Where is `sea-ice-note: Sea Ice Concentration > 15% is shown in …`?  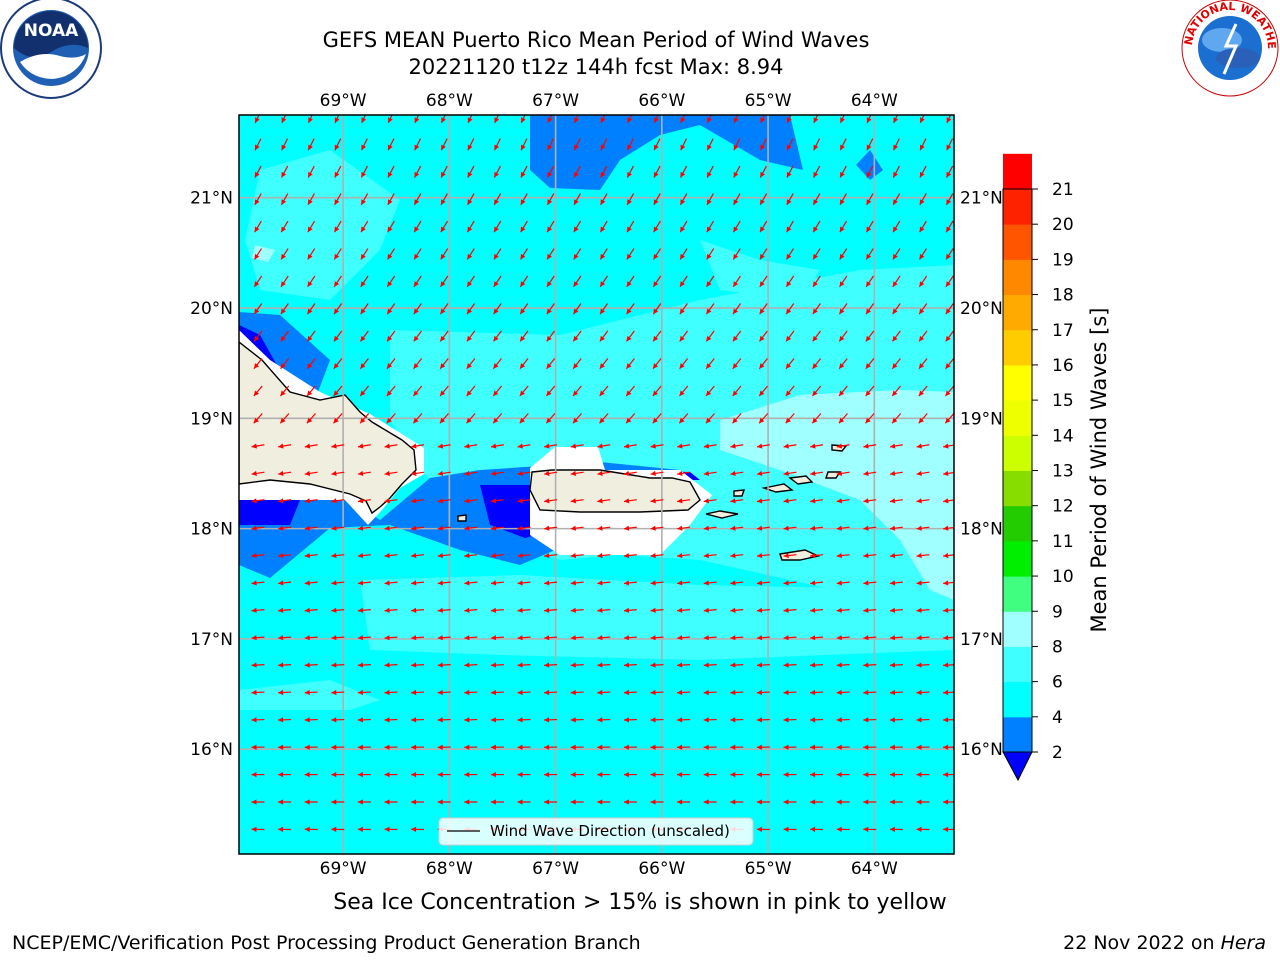
sea-ice-note: Sea Ice Concentration > 15% is shown in … is located at coordinates (640, 902).